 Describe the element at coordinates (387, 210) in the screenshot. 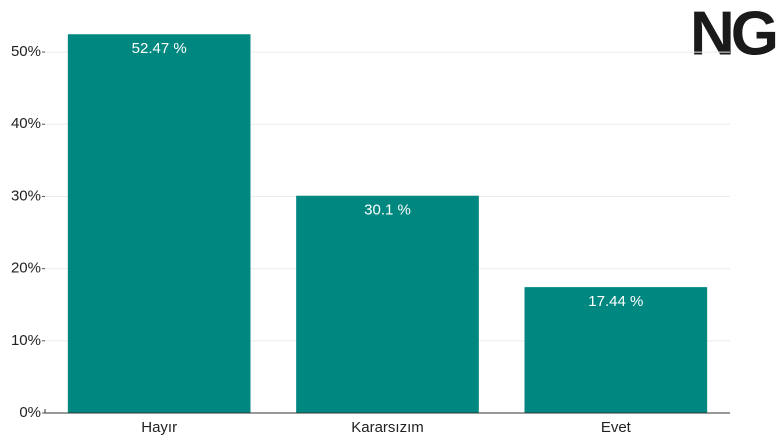

I see `data-label: 30.1 %` at that location.